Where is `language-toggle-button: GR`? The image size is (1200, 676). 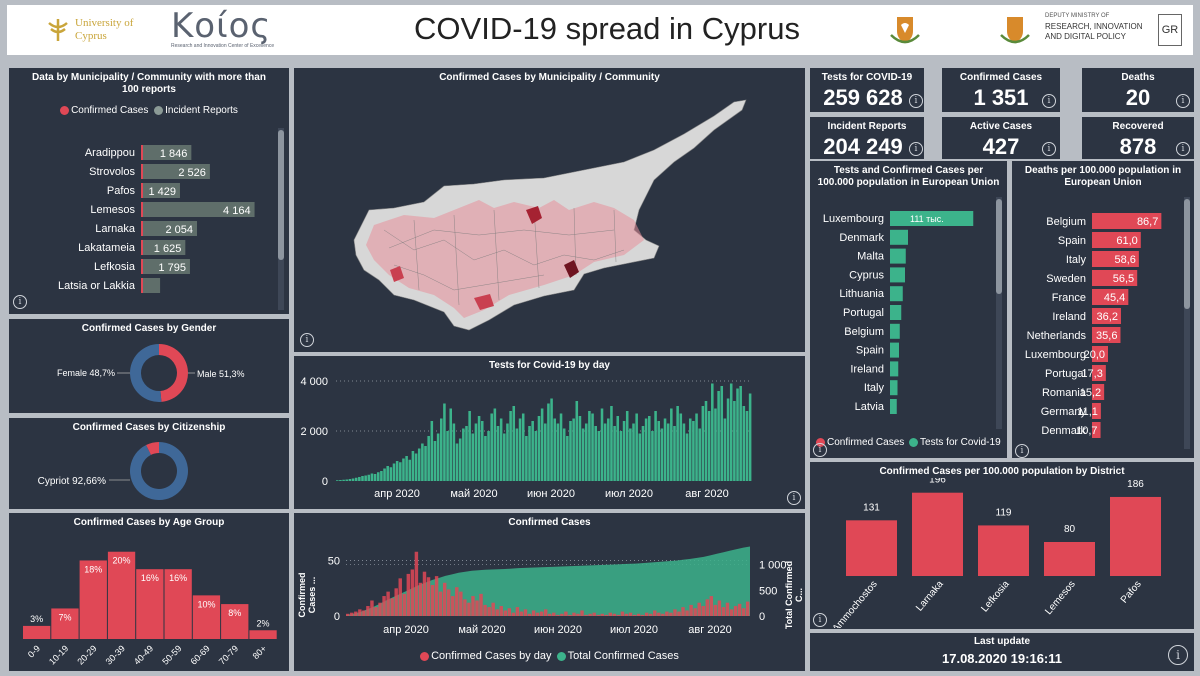 language-toggle-button: GR is located at coordinates (1170, 30).